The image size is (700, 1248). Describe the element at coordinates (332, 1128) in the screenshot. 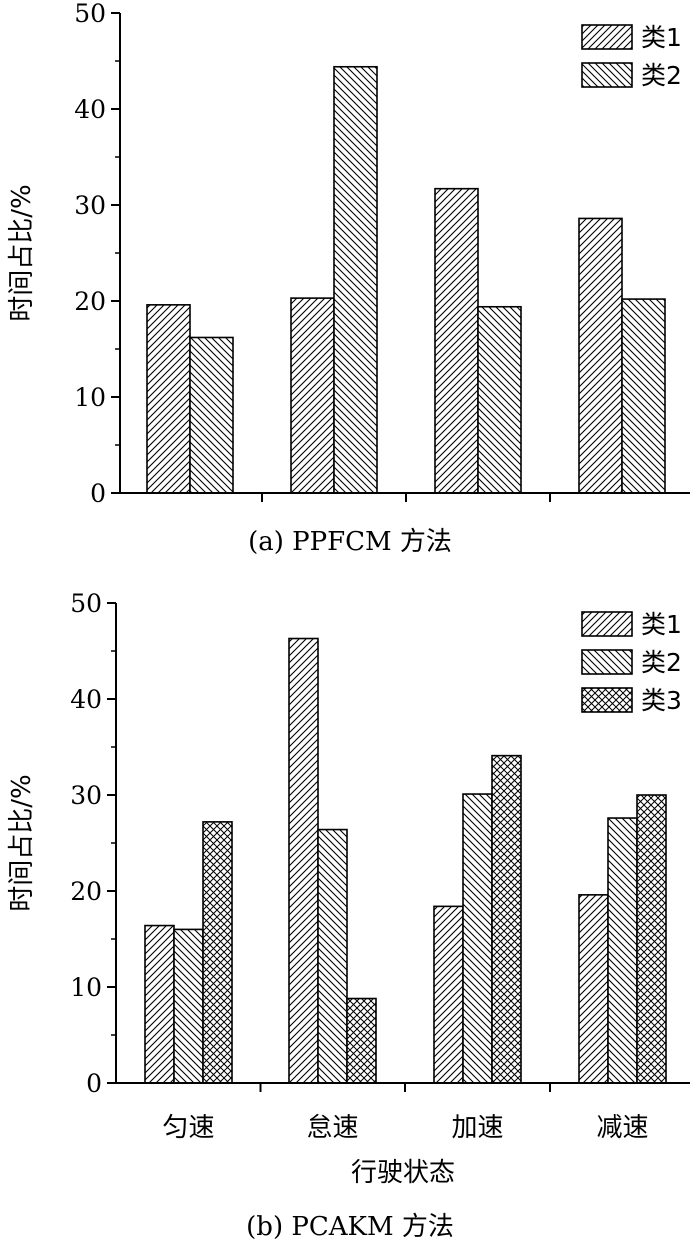

I see `b-category-label-2: 怠速` at that location.